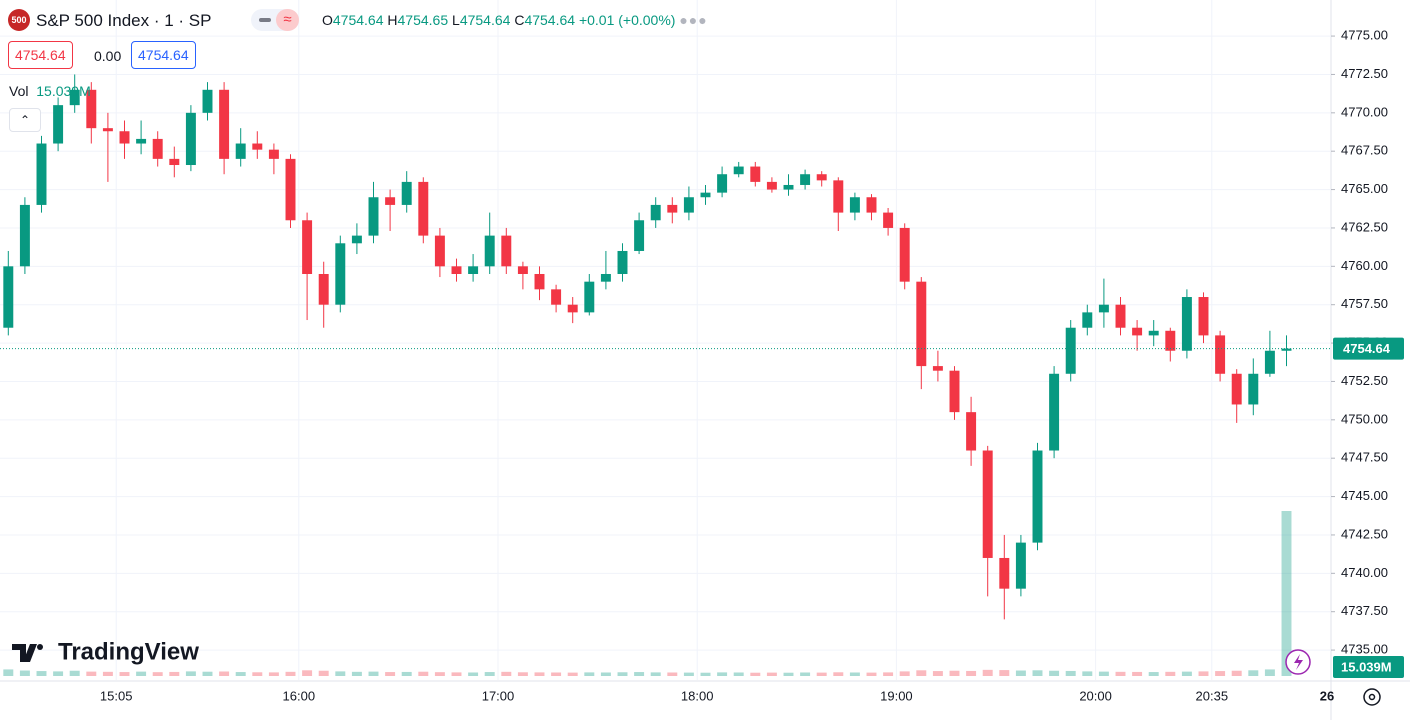  What do you see at coordinates (19, 91) in the screenshot?
I see `volume-legend-label: Vol` at bounding box center [19, 91].